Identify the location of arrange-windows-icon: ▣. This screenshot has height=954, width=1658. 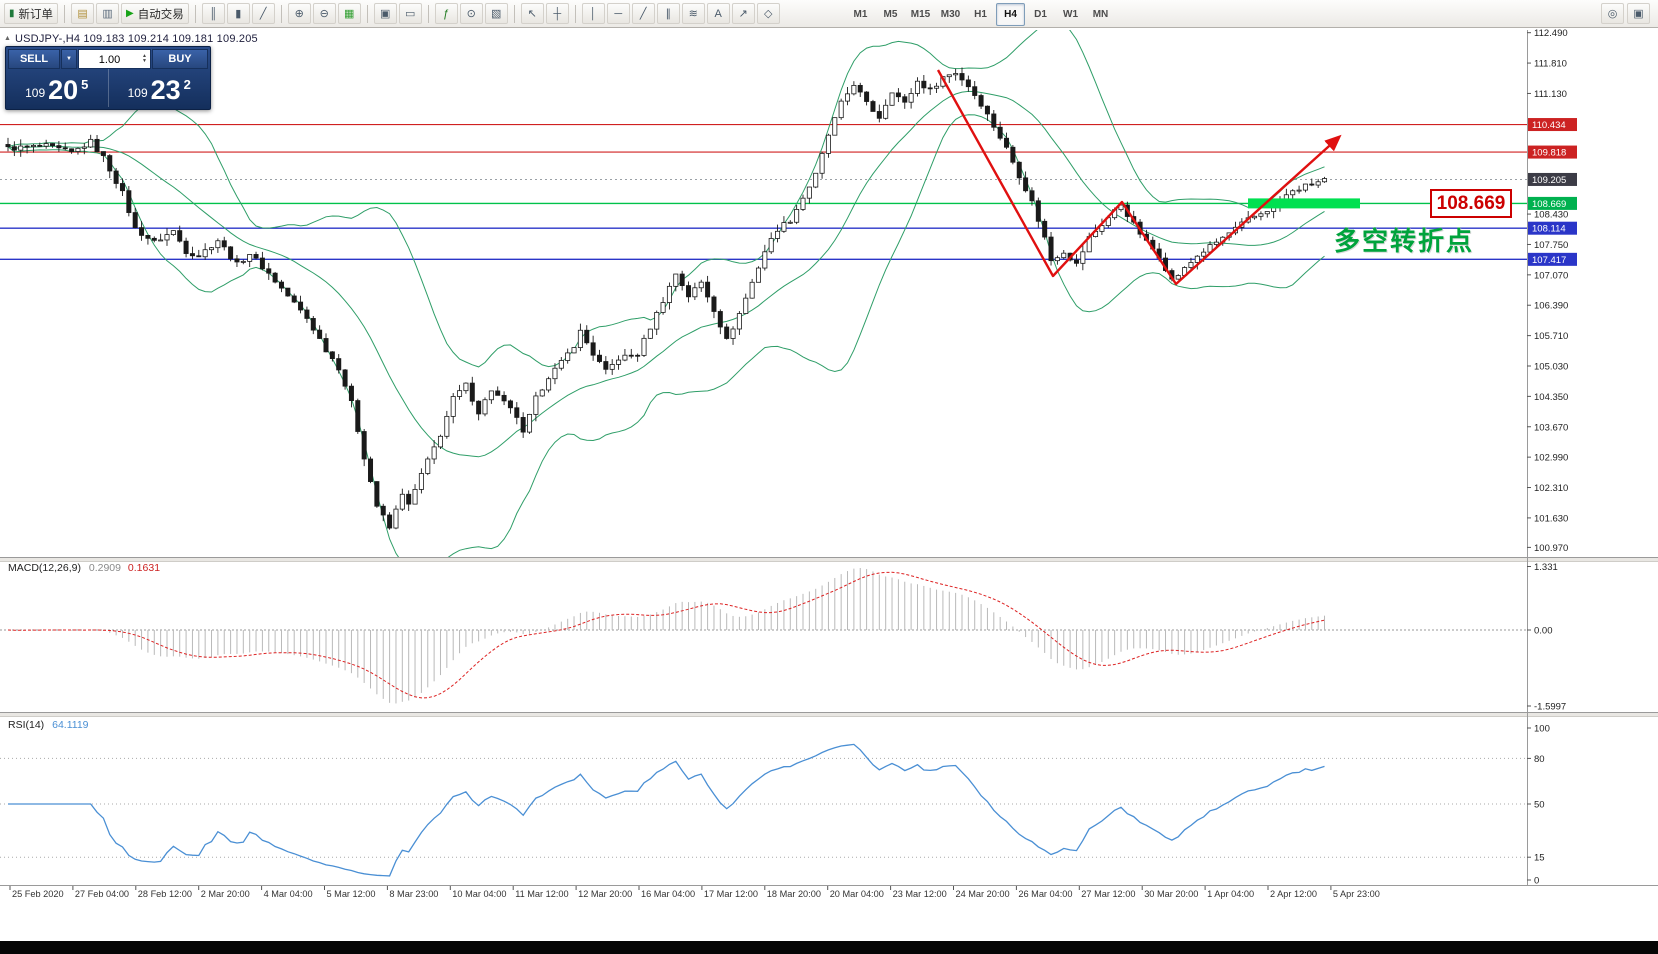
(1638, 13).